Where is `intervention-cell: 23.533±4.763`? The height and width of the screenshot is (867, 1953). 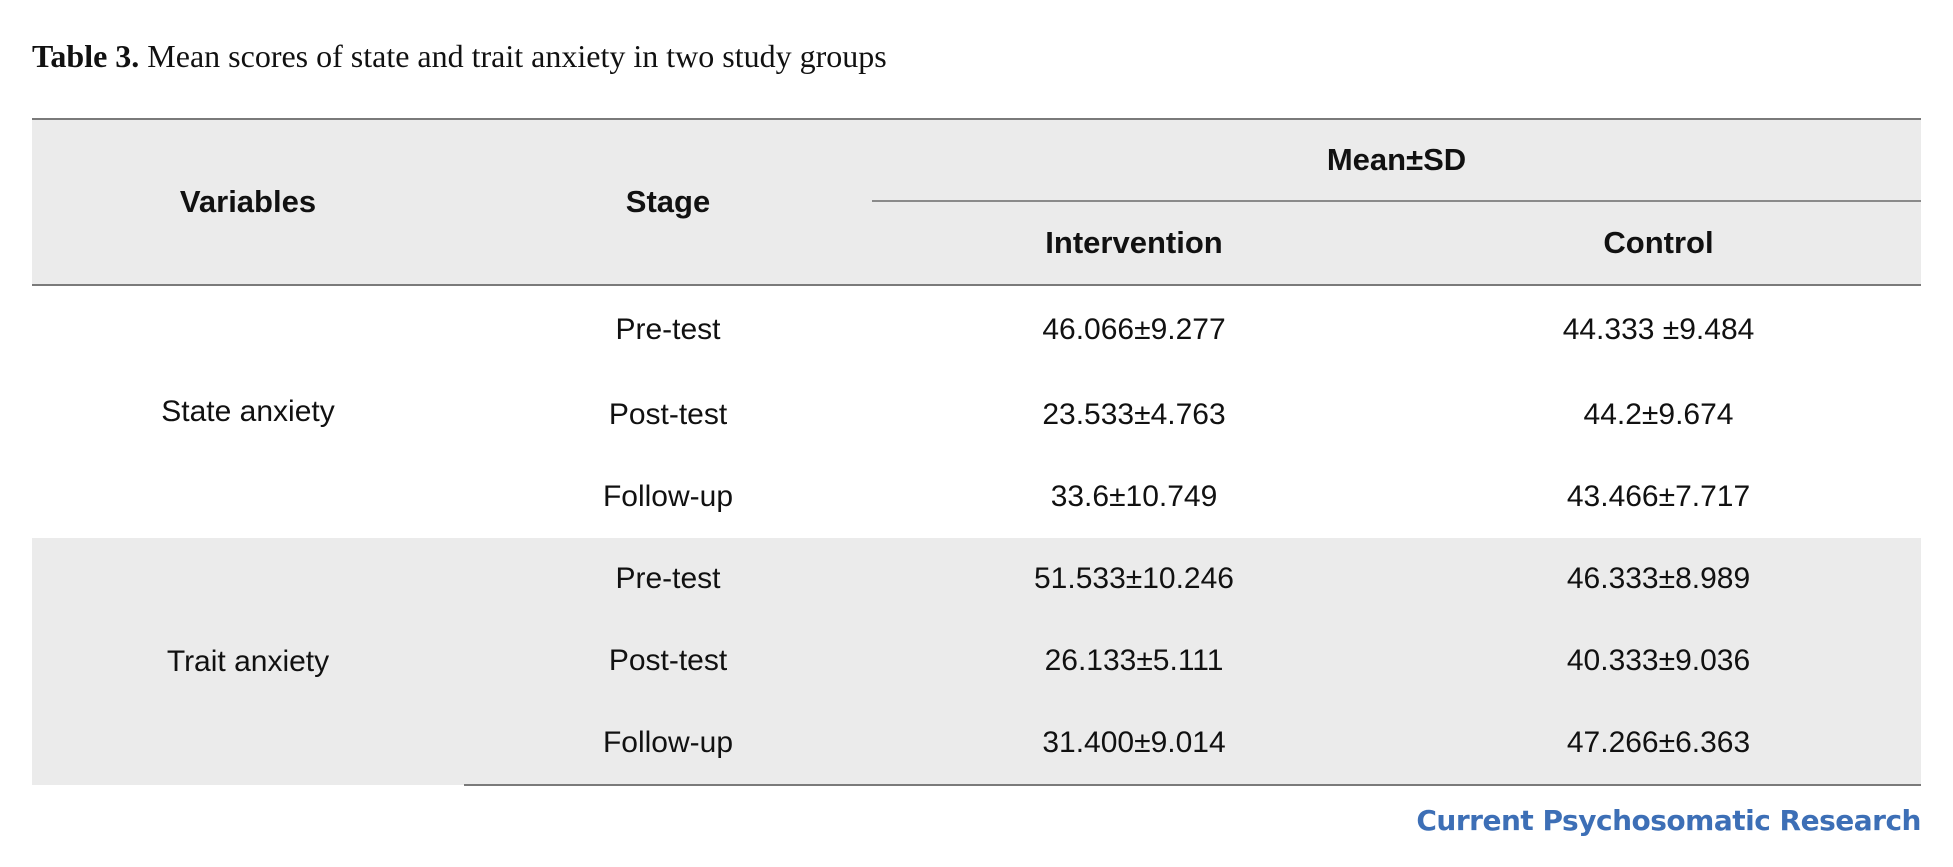
intervention-cell: 23.533±4.763 is located at coordinates (1134, 414).